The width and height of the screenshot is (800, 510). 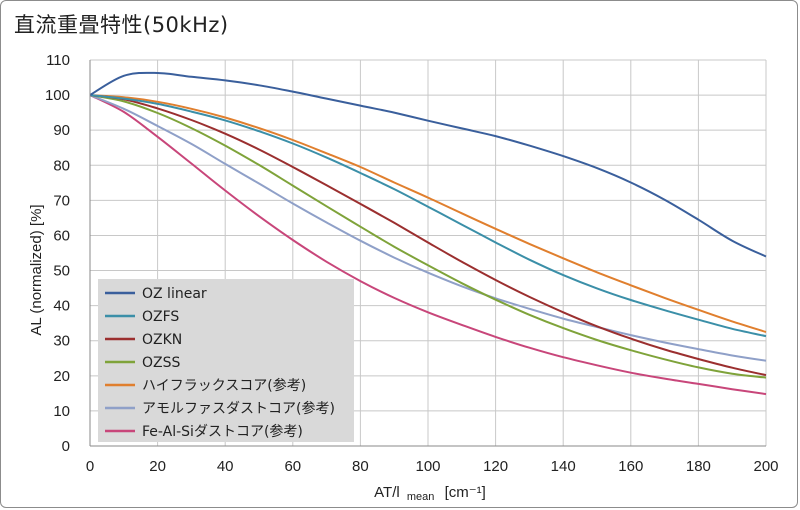 I want to click on y-tick-label: 20, so click(x=61, y=376).